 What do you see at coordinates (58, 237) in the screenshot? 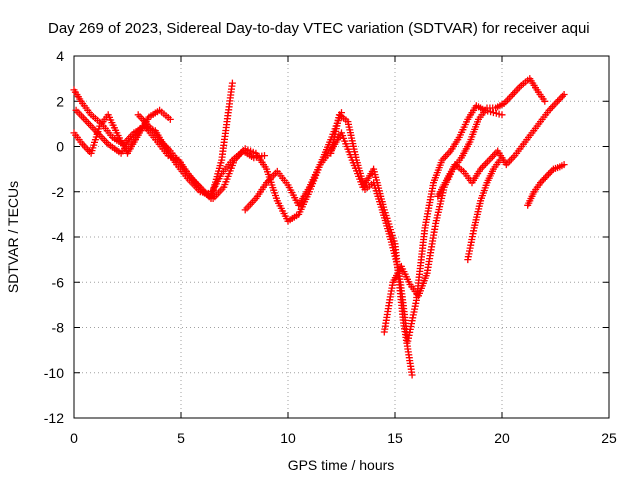
I see `y-tick-label: -4` at bounding box center [58, 237].